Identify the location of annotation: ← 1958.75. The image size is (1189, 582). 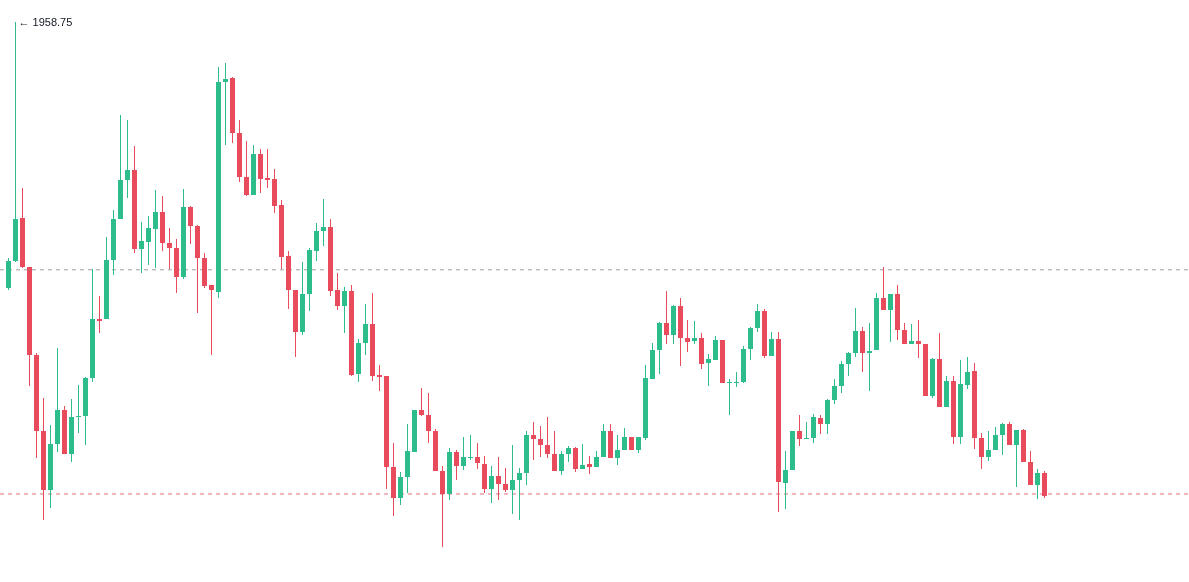
(45, 21).